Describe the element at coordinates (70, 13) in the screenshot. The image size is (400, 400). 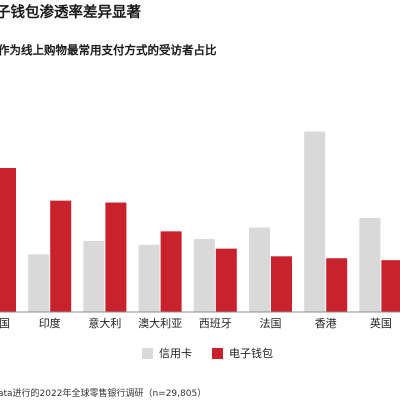
I see `chart-title: 子钱包渗透率差异显著` at that location.